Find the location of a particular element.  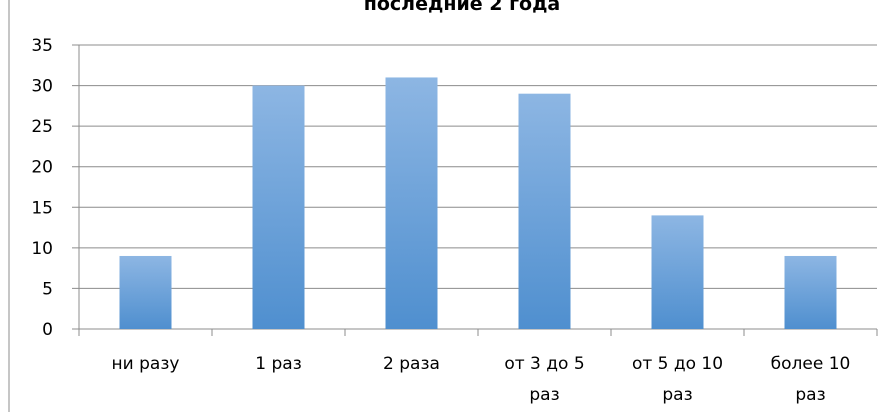

y-tick-label: 10 is located at coordinates (42, 249).